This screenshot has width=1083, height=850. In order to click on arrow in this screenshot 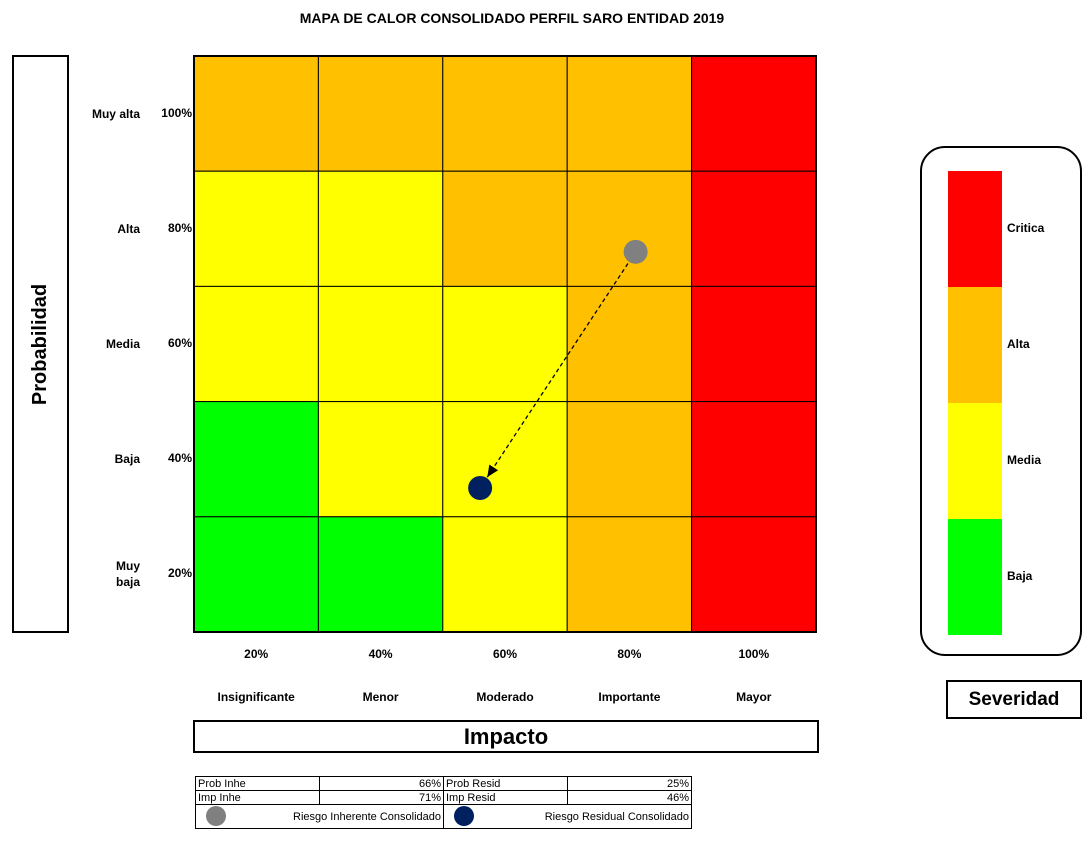, I will do `click(561, 364)`.